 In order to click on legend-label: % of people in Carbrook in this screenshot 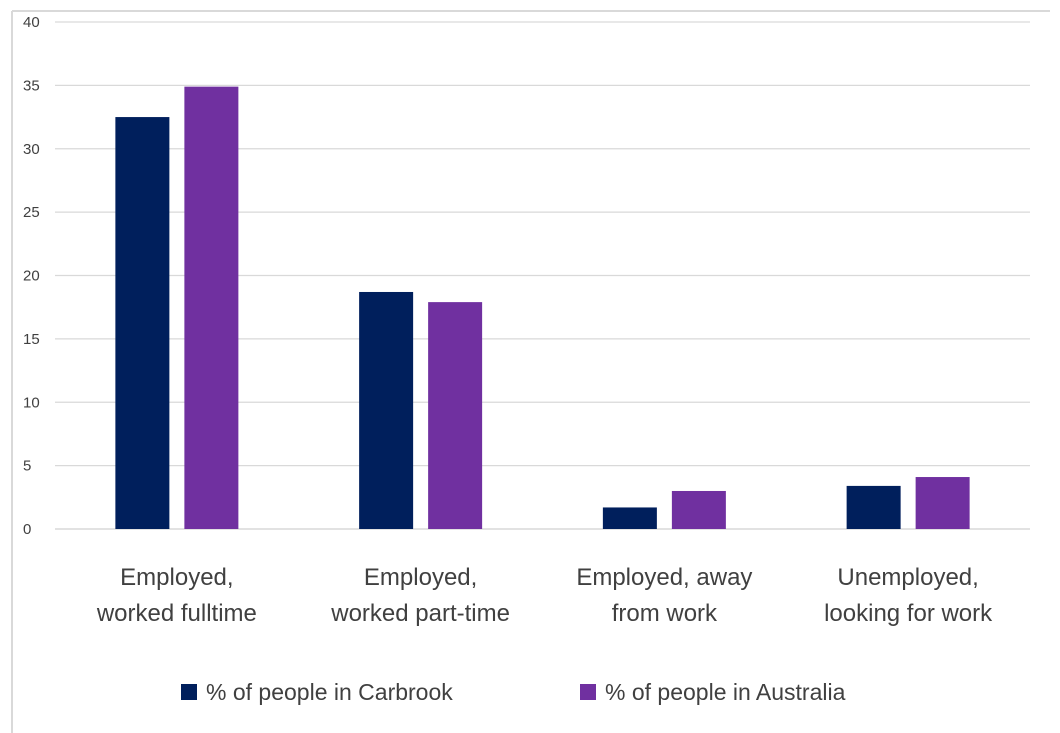, I will do `click(329, 692)`.